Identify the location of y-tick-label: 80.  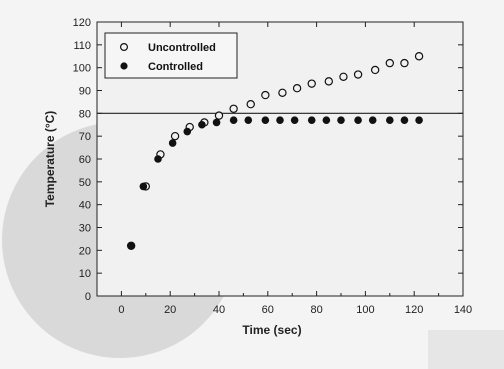
(85, 114).